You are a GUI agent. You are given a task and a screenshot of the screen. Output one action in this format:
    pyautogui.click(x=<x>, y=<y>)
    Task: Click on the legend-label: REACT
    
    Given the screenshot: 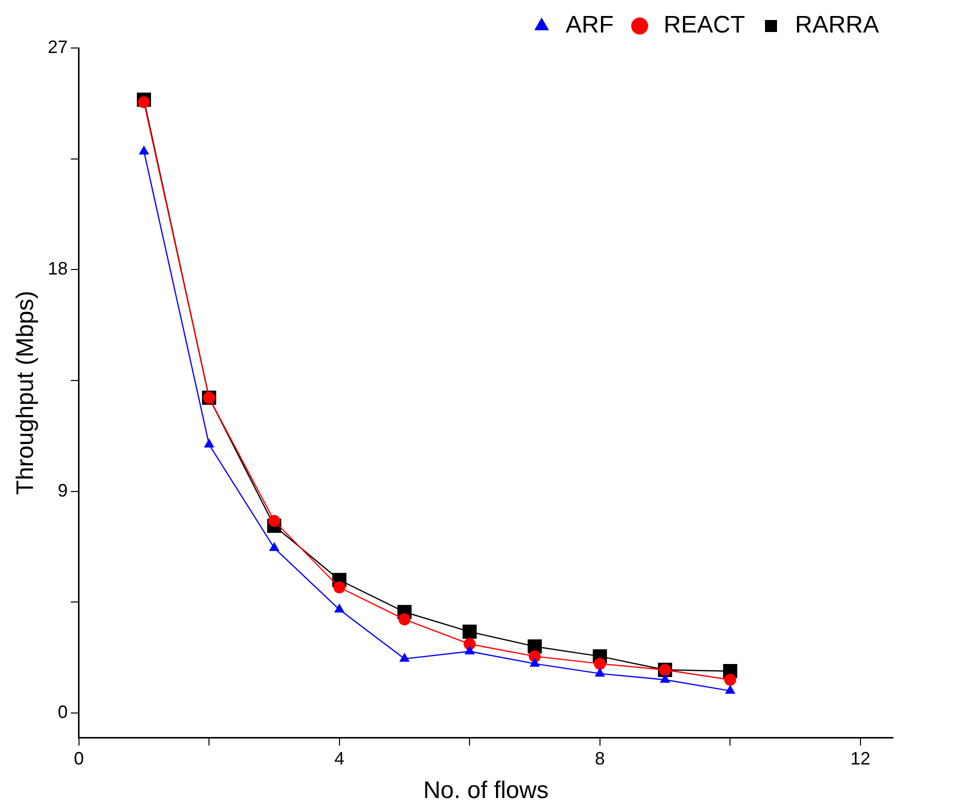 What is the action you would take?
    pyautogui.click(x=705, y=25)
    